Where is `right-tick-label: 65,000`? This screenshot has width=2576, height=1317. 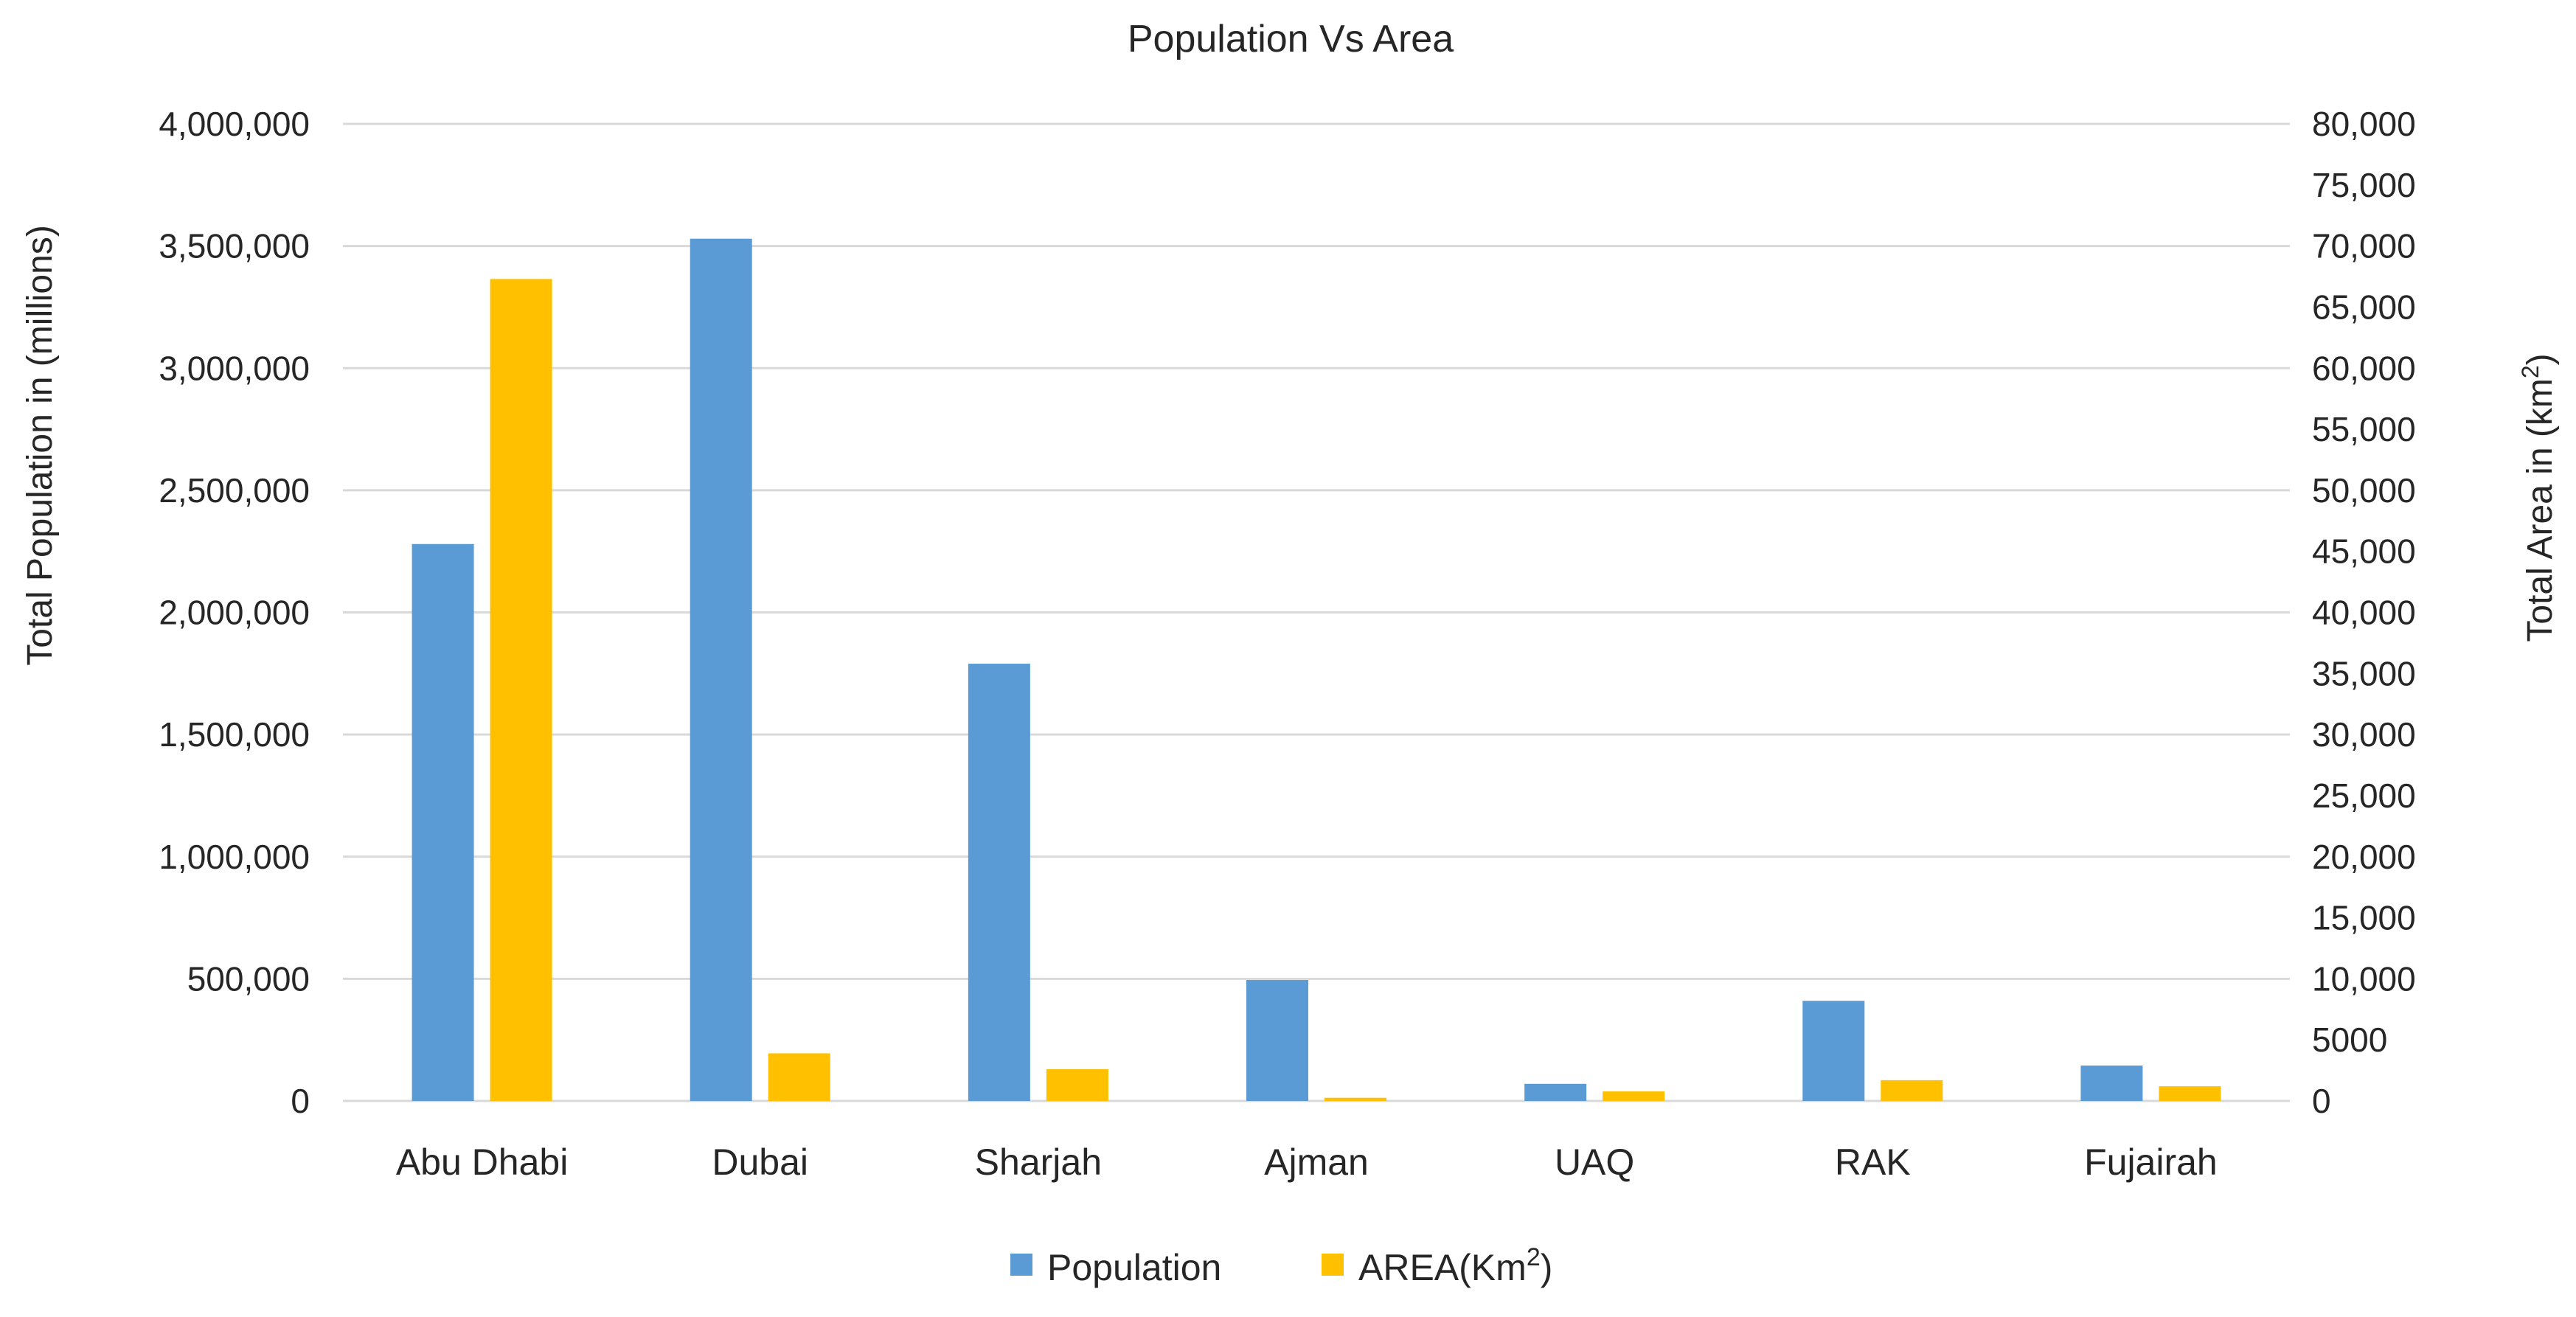 right-tick-label: 65,000 is located at coordinates (2364, 307).